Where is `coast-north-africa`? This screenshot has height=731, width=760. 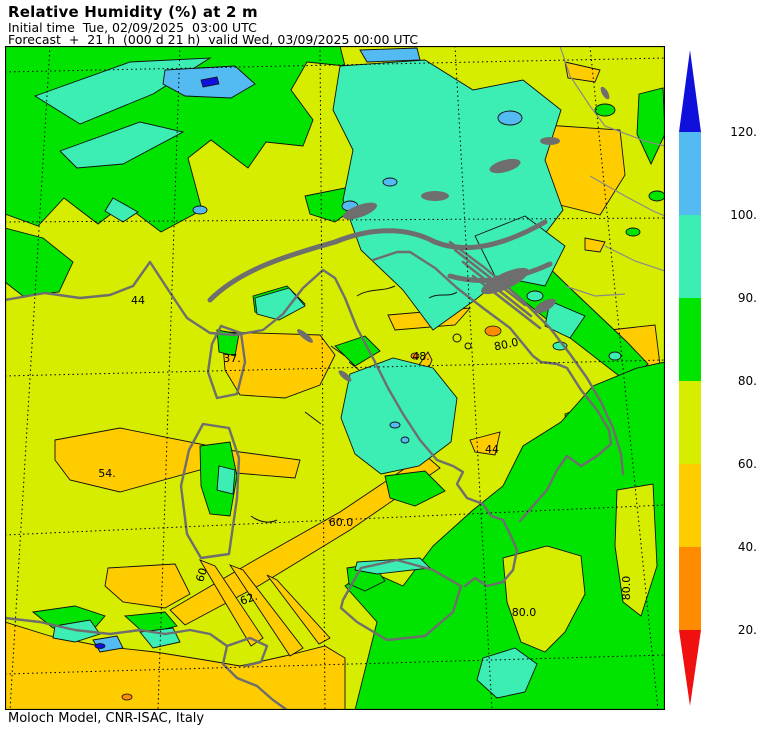 coast-north-africa is located at coordinates (146, 664).